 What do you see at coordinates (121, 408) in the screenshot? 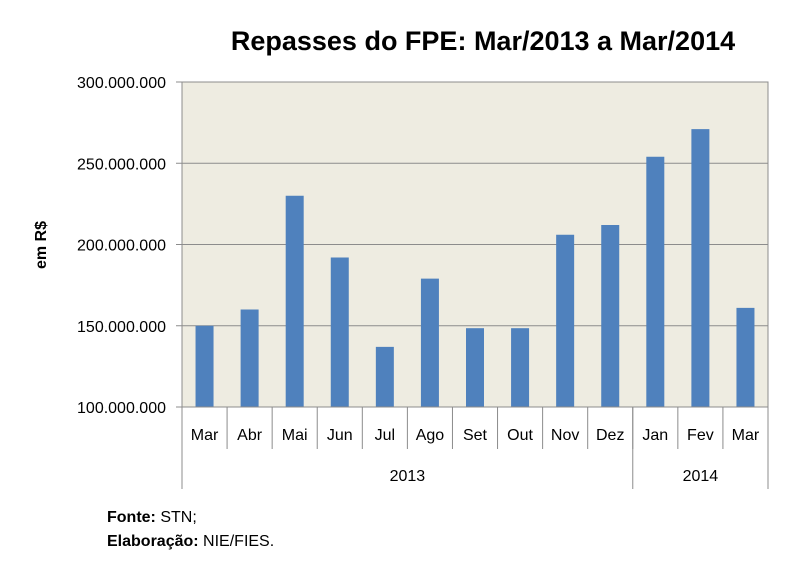
I see `y-tick-label: 100.000.000` at bounding box center [121, 408].